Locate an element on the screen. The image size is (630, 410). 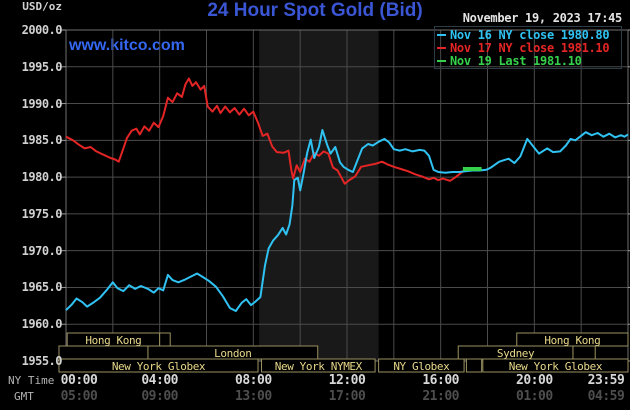
session-band-label: New York NYMEX is located at coordinates (318, 366).